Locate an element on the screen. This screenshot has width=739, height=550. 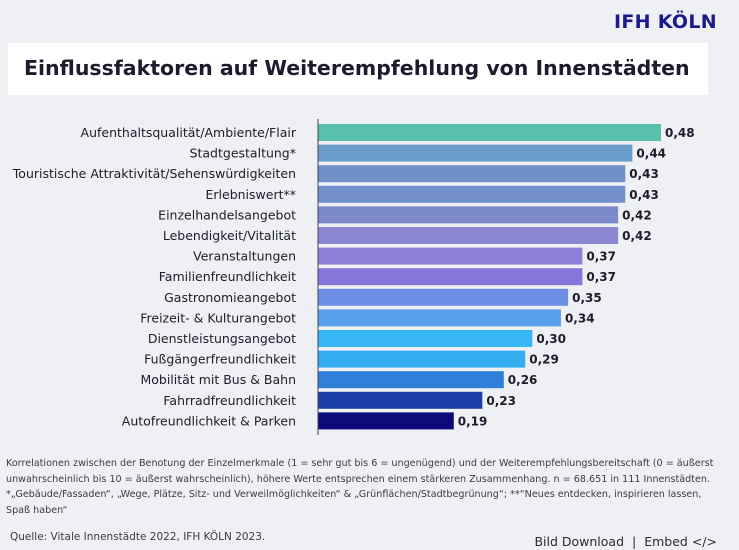
value-label: 0,34 is located at coordinates (580, 318).